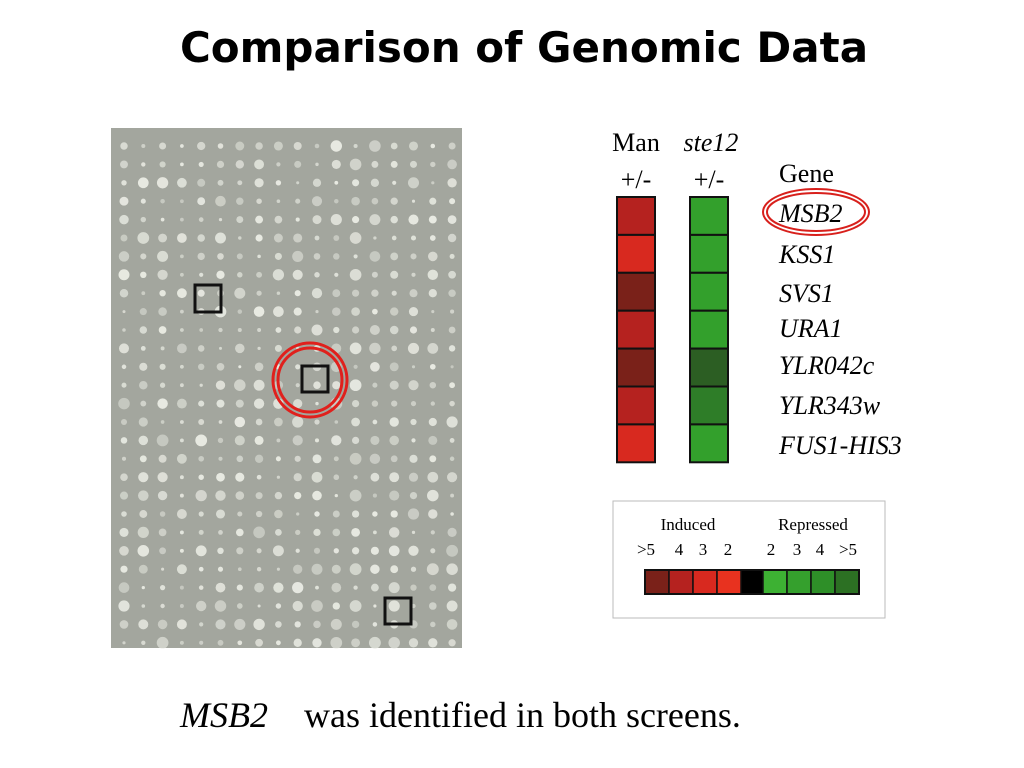 The width and height of the screenshot is (1024, 768). What do you see at coordinates (524, 47) in the screenshot?
I see `title: Comparison of Genomic Data` at bounding box center [524, 47].